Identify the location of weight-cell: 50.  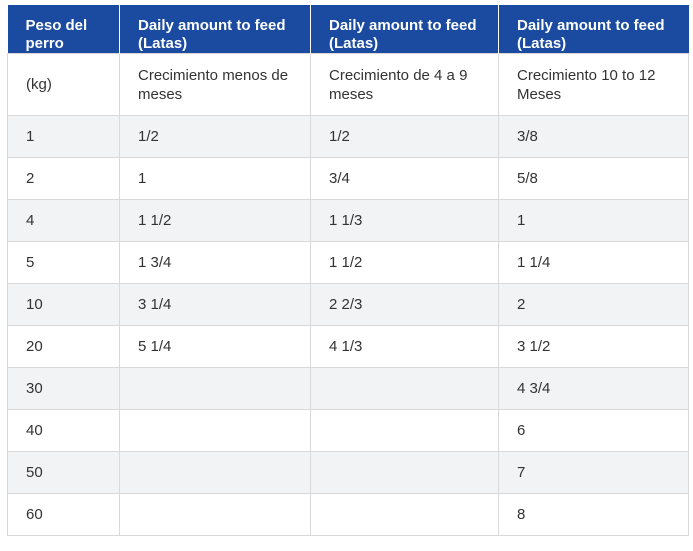
(63, 472).